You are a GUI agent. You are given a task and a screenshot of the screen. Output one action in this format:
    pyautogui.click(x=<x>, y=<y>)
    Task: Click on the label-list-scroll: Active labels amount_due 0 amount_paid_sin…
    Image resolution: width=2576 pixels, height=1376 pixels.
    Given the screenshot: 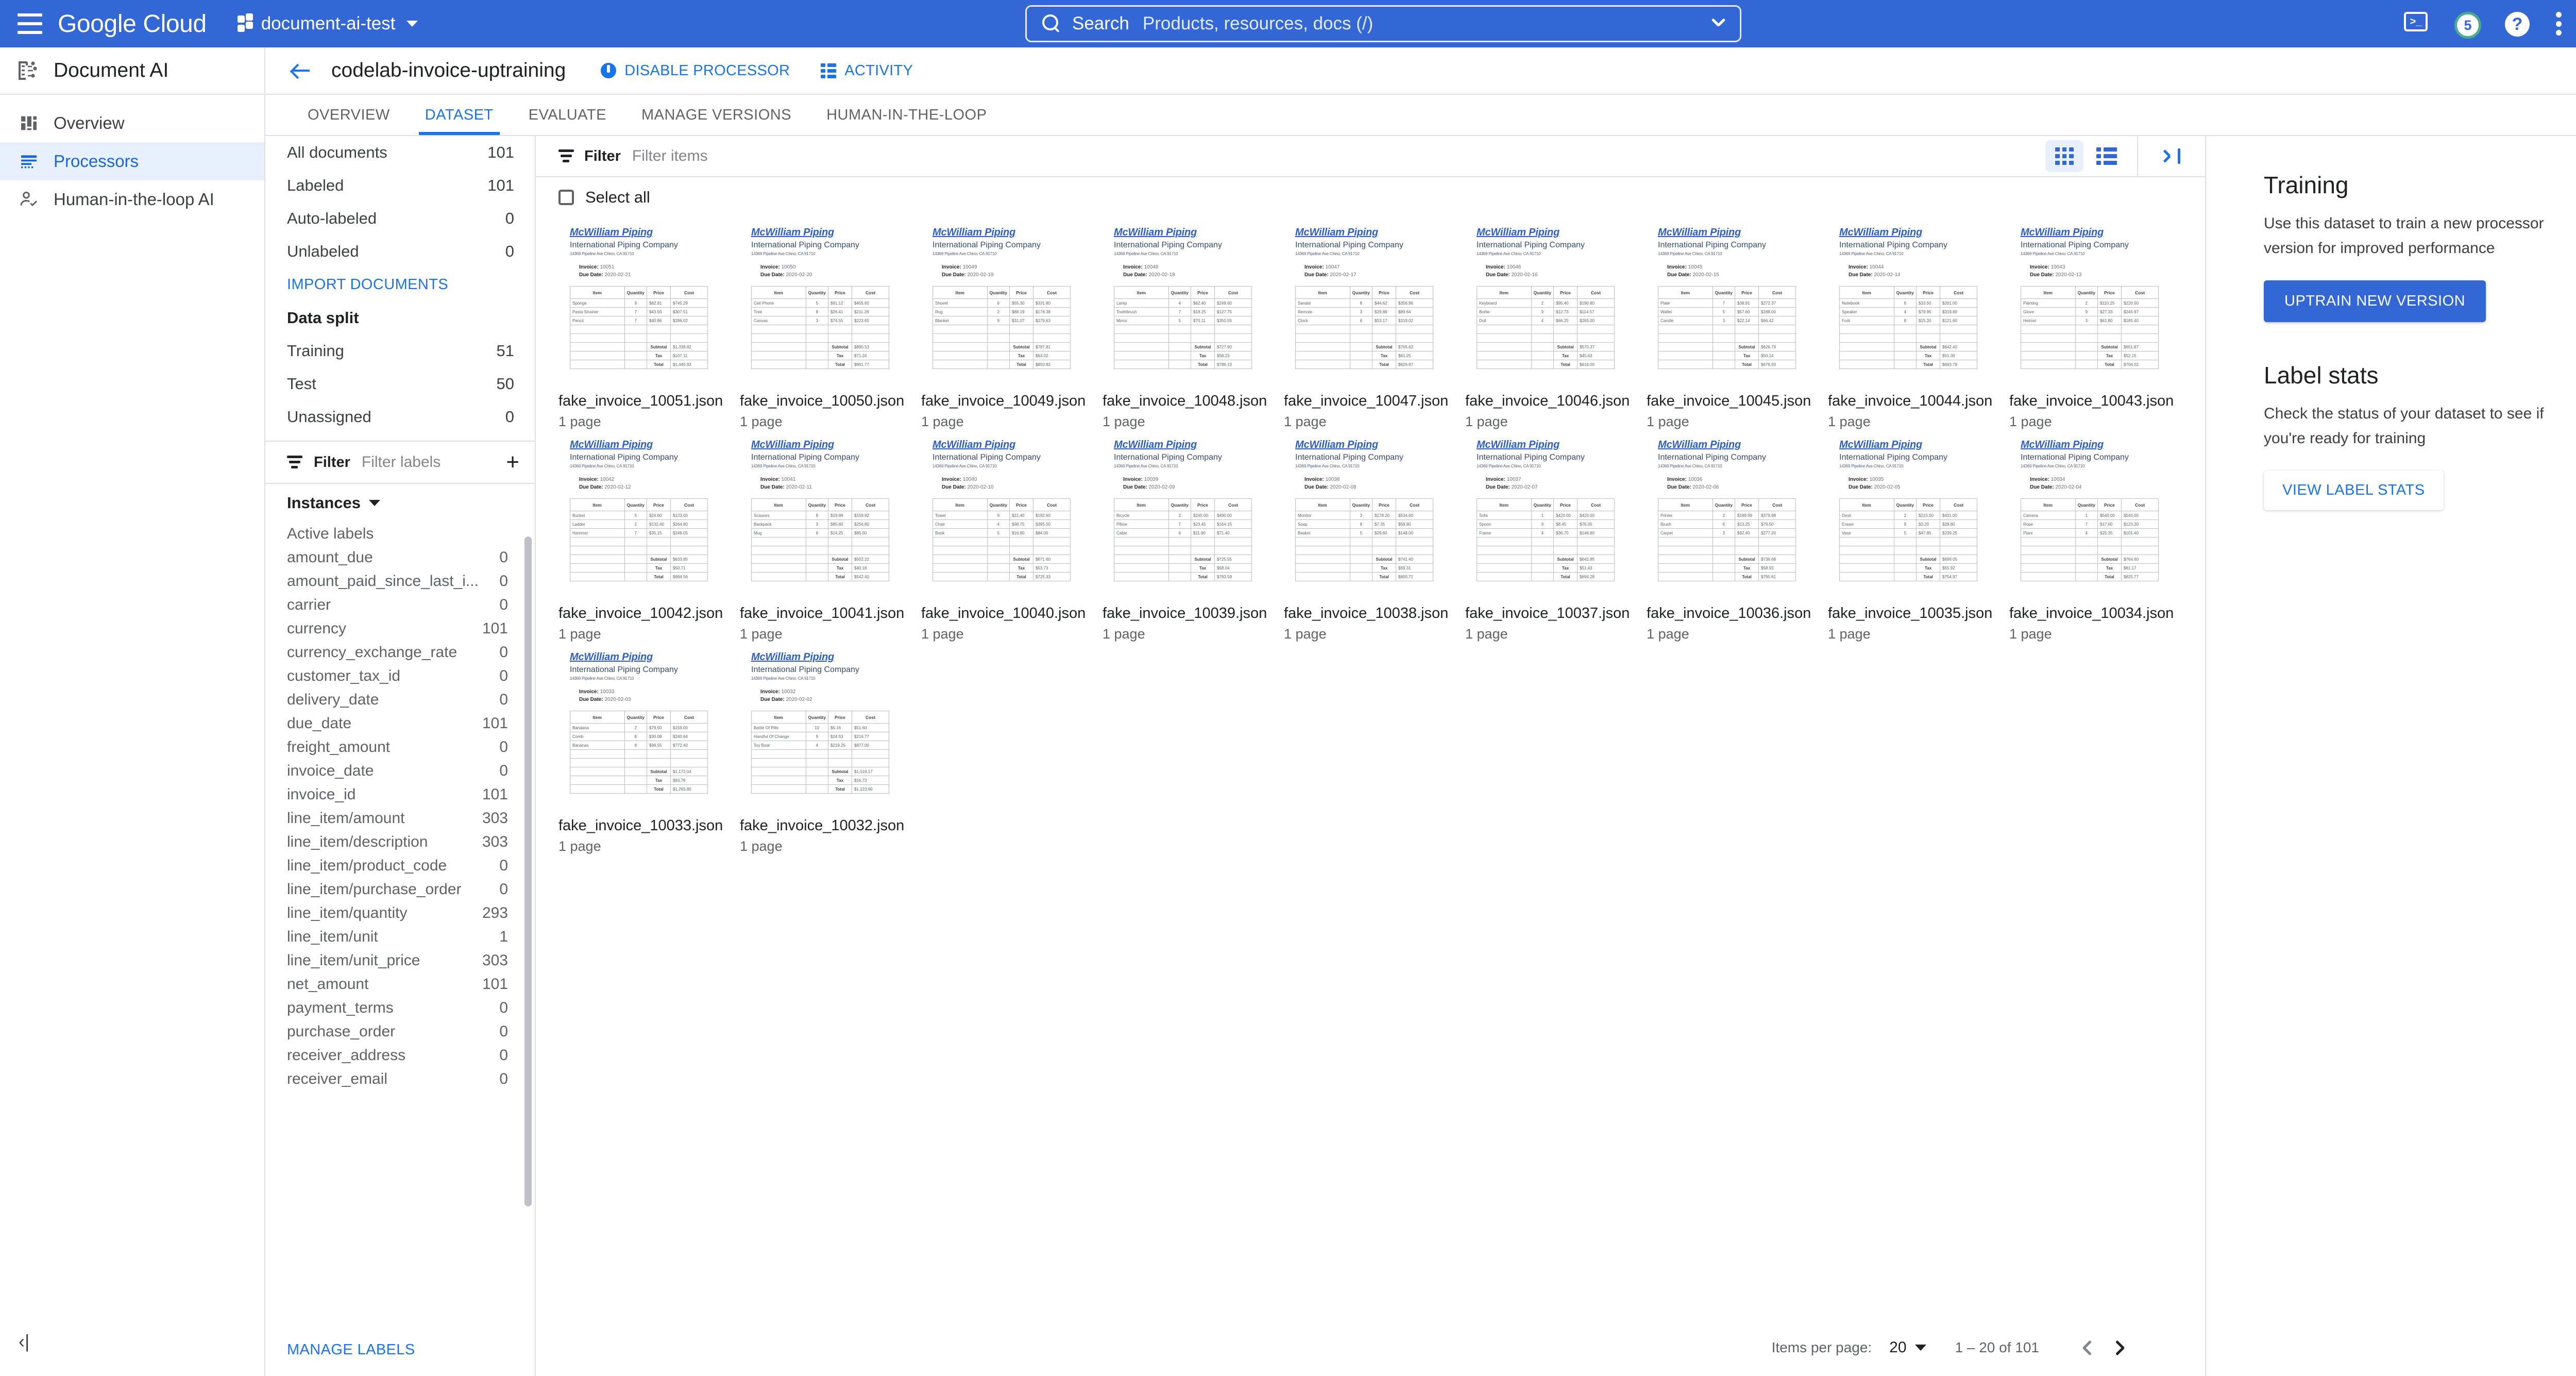 What is the action you would take?
    pyautogui.click(x=400, y=929)
    